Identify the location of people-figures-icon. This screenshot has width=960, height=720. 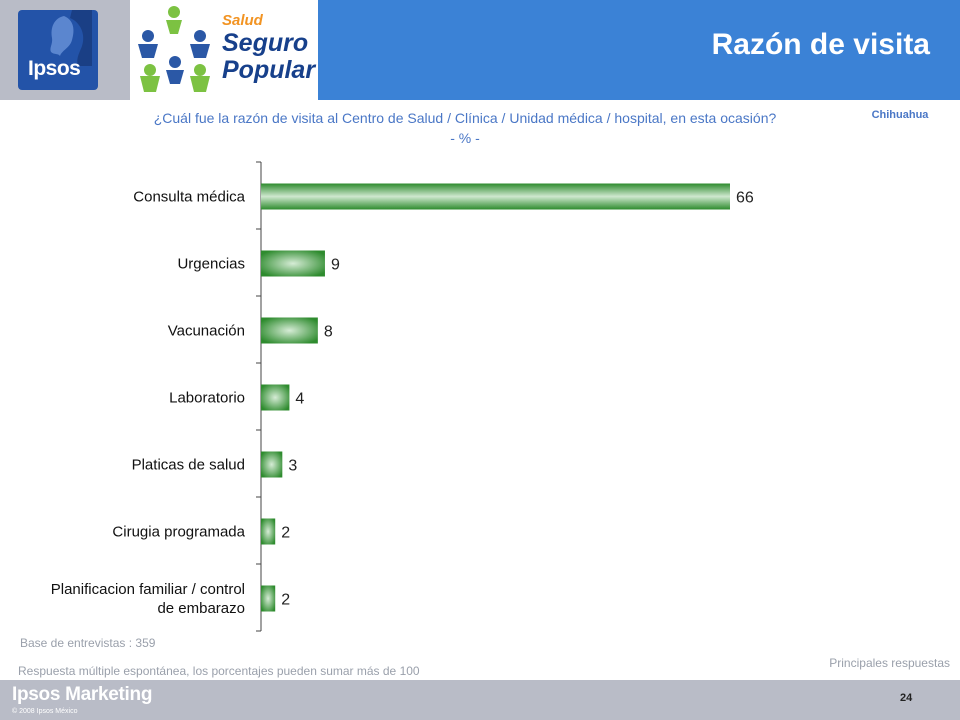
(174, 49).